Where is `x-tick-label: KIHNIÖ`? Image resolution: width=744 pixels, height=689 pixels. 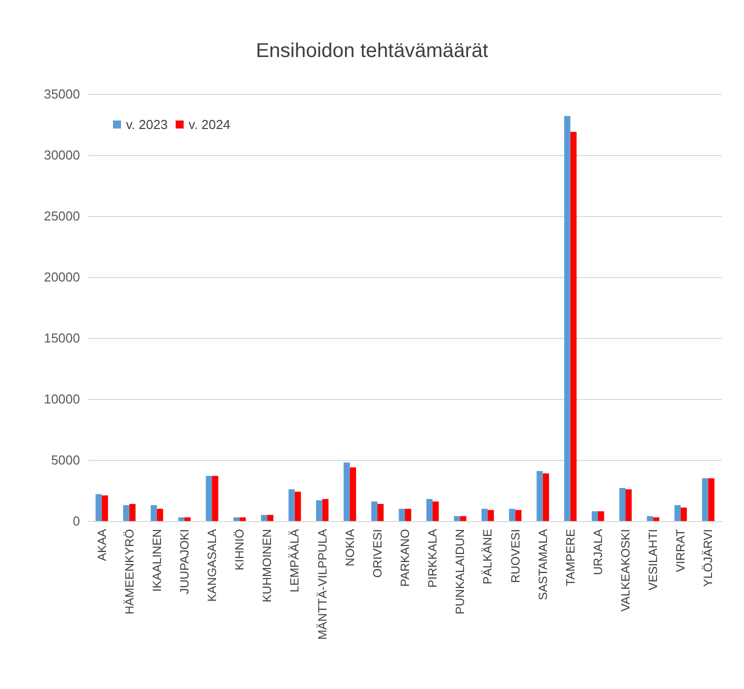
x-tick-label: KIHNIÖ is located at coordinates (239, 549).